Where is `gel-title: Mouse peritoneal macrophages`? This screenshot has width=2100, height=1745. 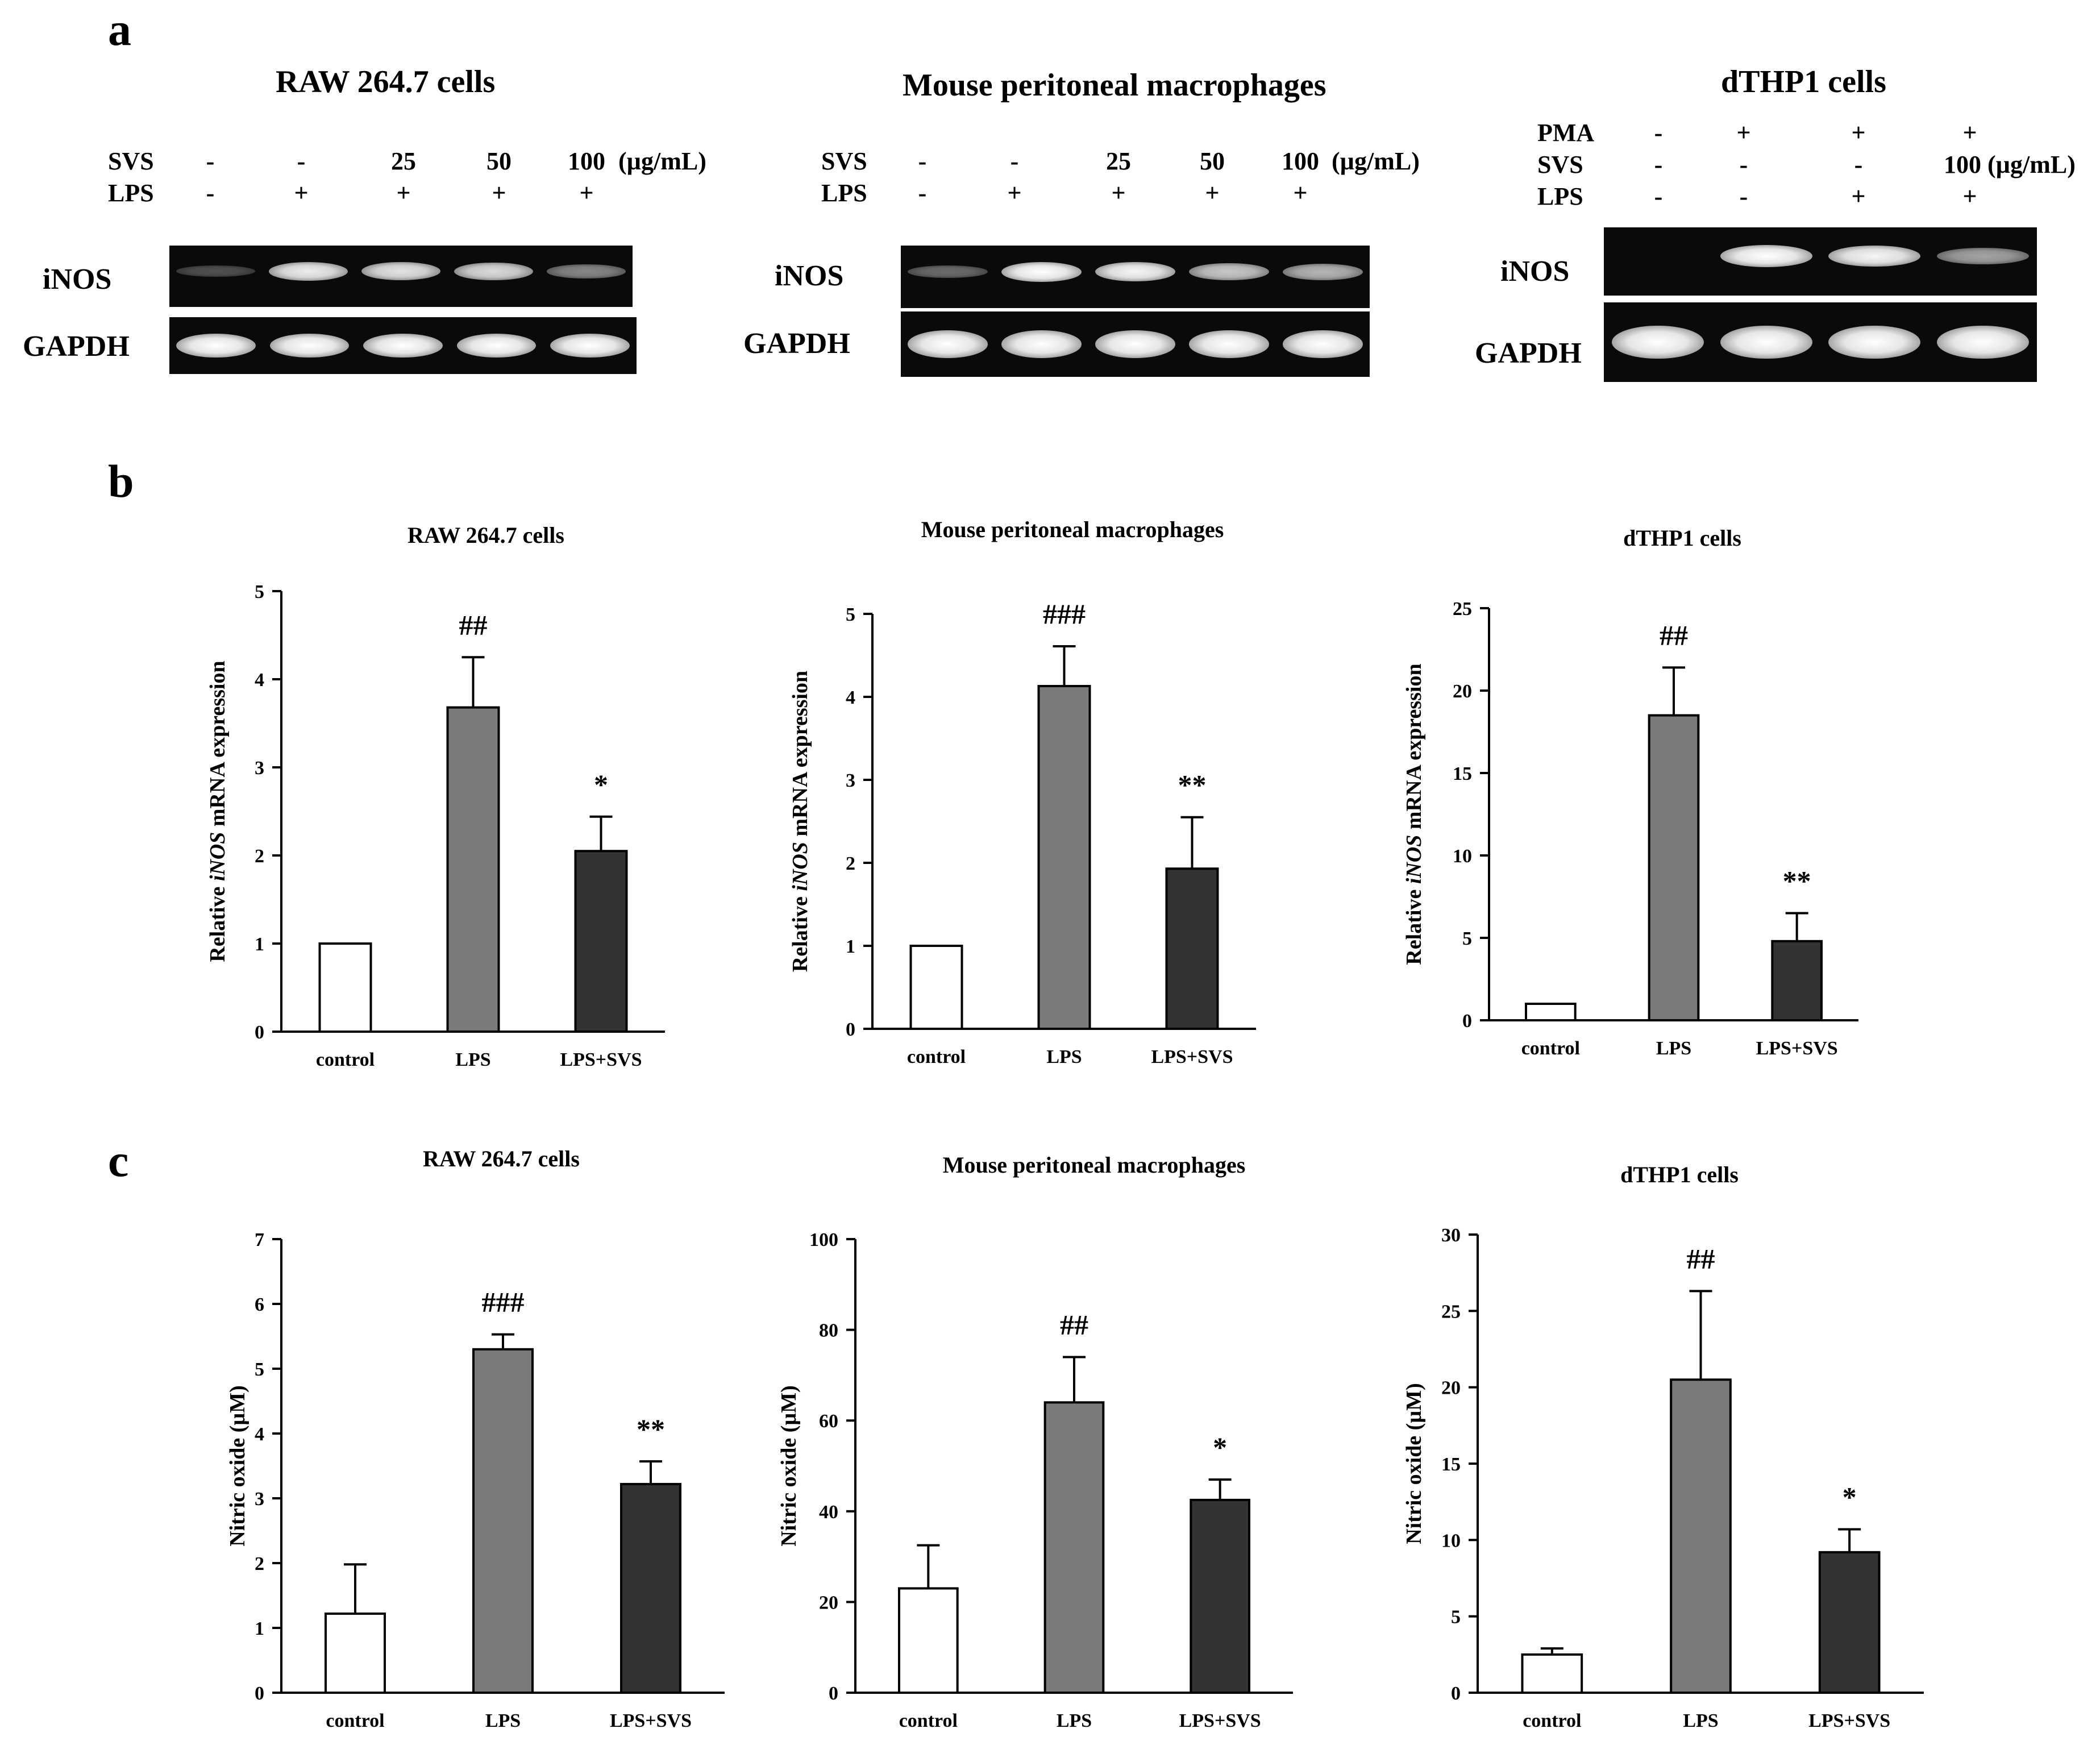 gel-title: Mouse peritoneal macrophages is located at coordinates (1114, 86).